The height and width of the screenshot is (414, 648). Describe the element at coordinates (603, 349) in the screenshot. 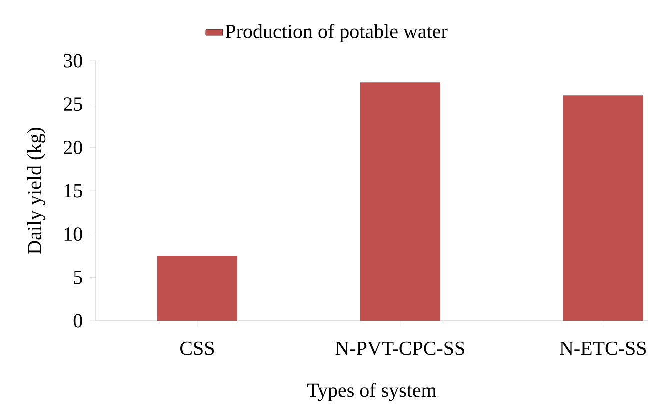

I see `x-tick-label: N-ETC-SS` at that location.